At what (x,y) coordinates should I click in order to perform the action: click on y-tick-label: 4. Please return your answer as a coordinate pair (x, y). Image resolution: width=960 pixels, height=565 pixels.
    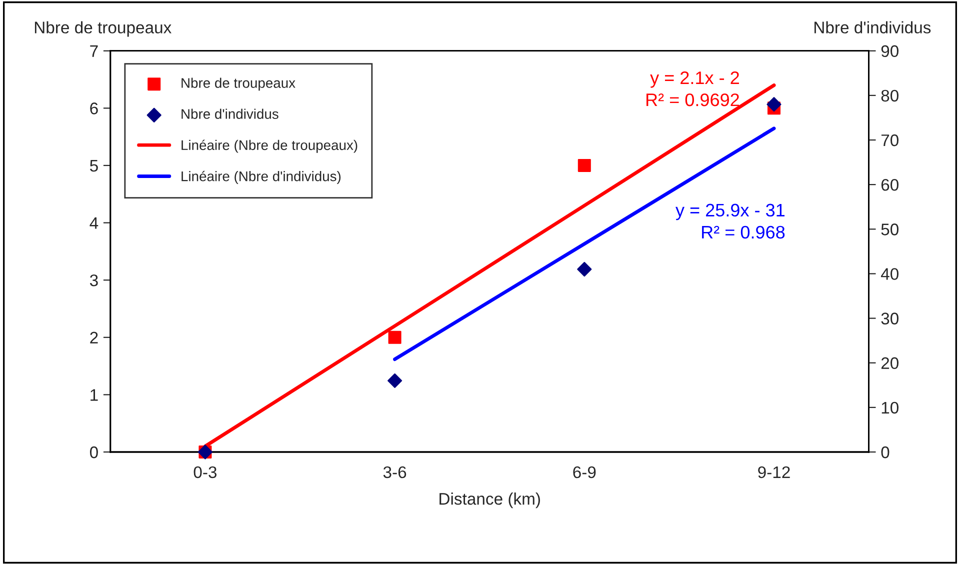
    Looking at the image, I should click on (94, 223).